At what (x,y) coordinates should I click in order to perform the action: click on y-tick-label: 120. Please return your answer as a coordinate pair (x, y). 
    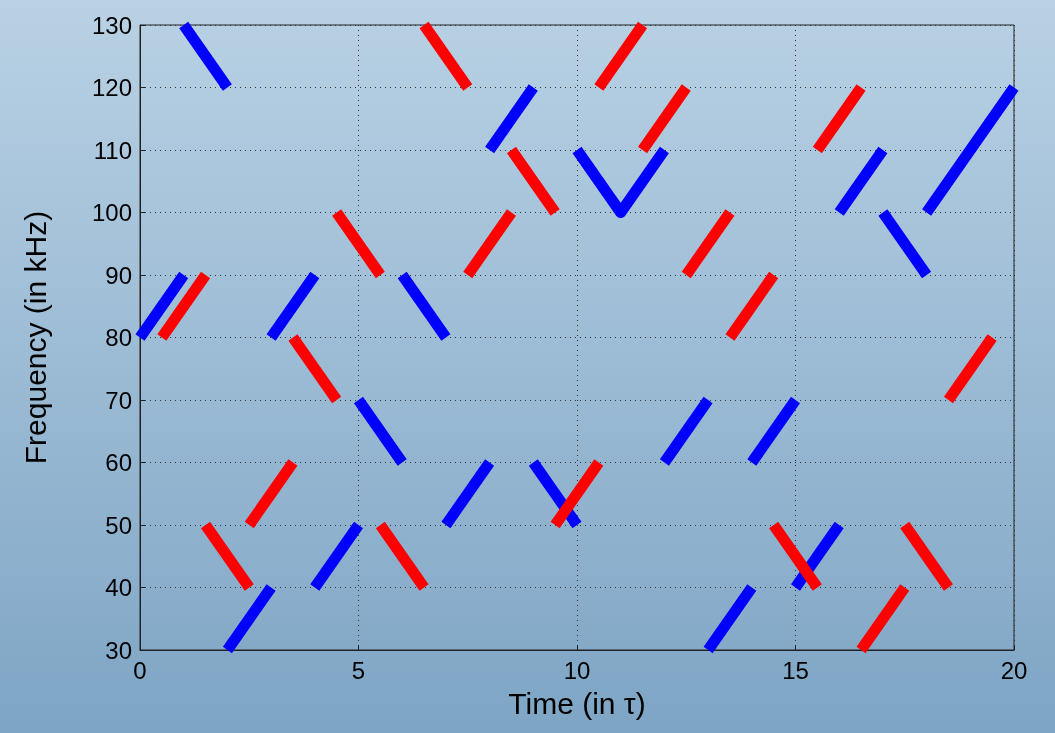
    Looking at the image, I should click on (111, 87).